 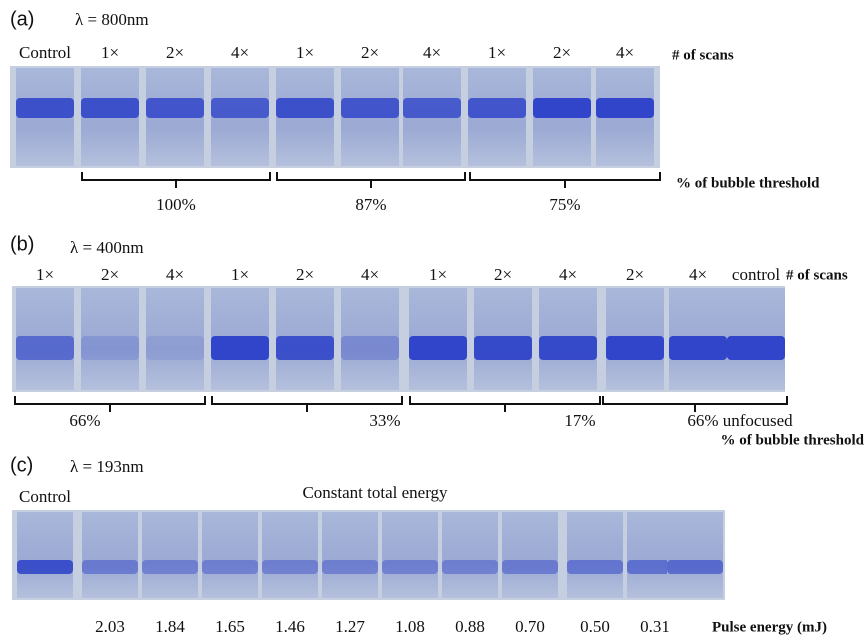 What do you see at coordinates (107, 247) in the screenshot?
I see `wavelength: λ = 400nm` at bounding box center [107, 247].